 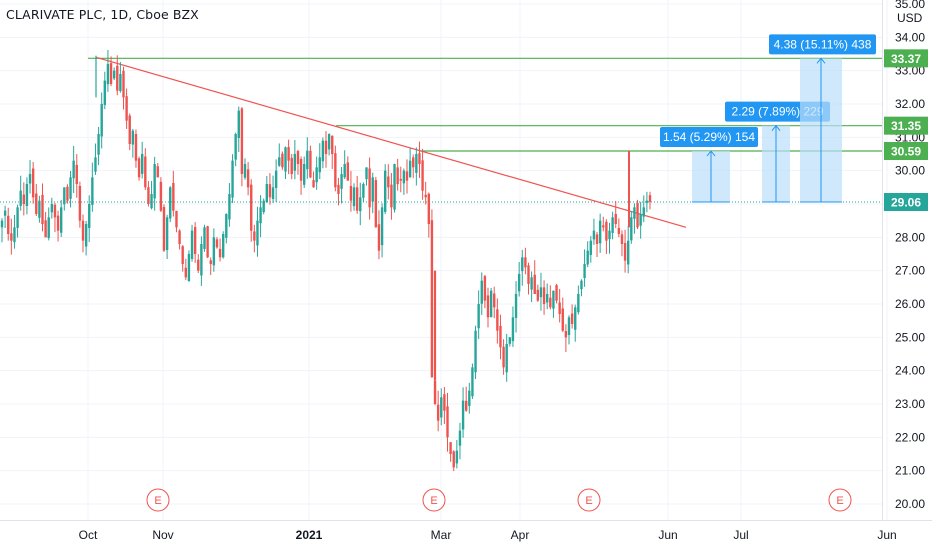 What do you see at coordinates (488, 535) in the screenshot?
I see `time-axis: Oct Nov 2021 Mar Apr Jun Jul Jun` at bounding box center [488, 535].